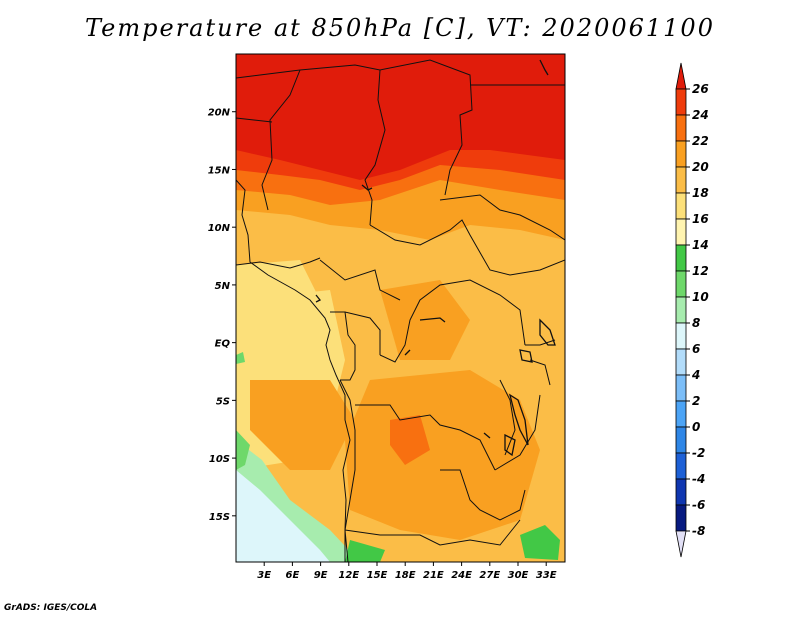 This screenshot has width=800, height=618. Describe the element at coordinates (700, 245) in the screenshot. I see `colorbar-label: 14` at that location.